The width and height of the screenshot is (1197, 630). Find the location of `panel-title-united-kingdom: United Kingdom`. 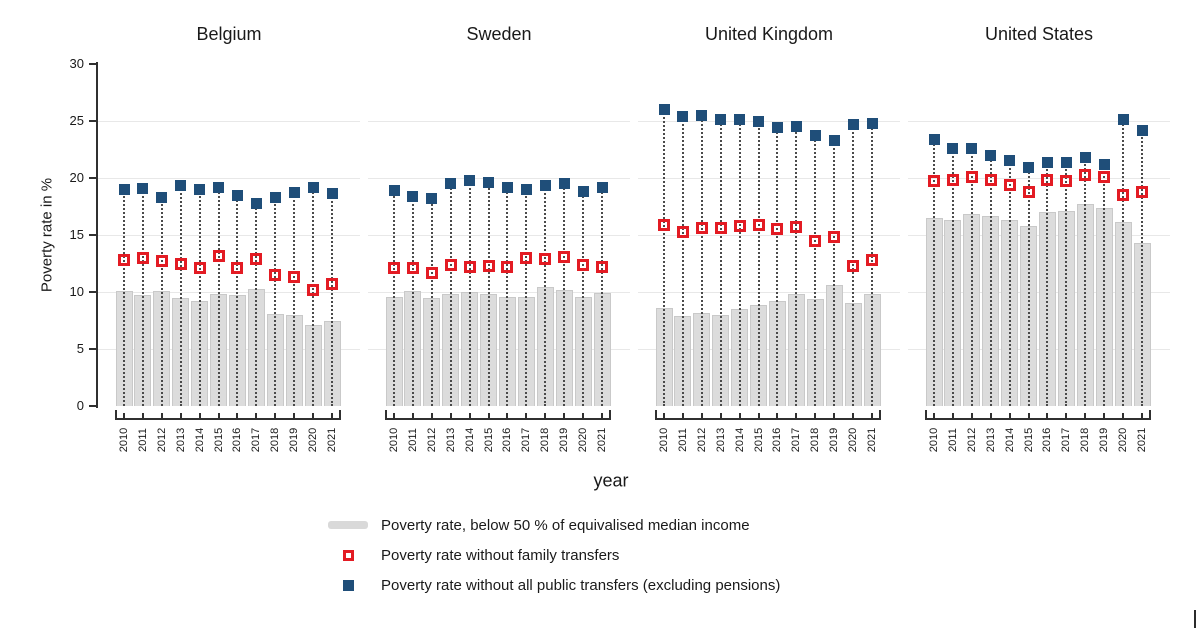

panel-title-united-kingdom: United Kingdom is located at coordinates (769, 34).